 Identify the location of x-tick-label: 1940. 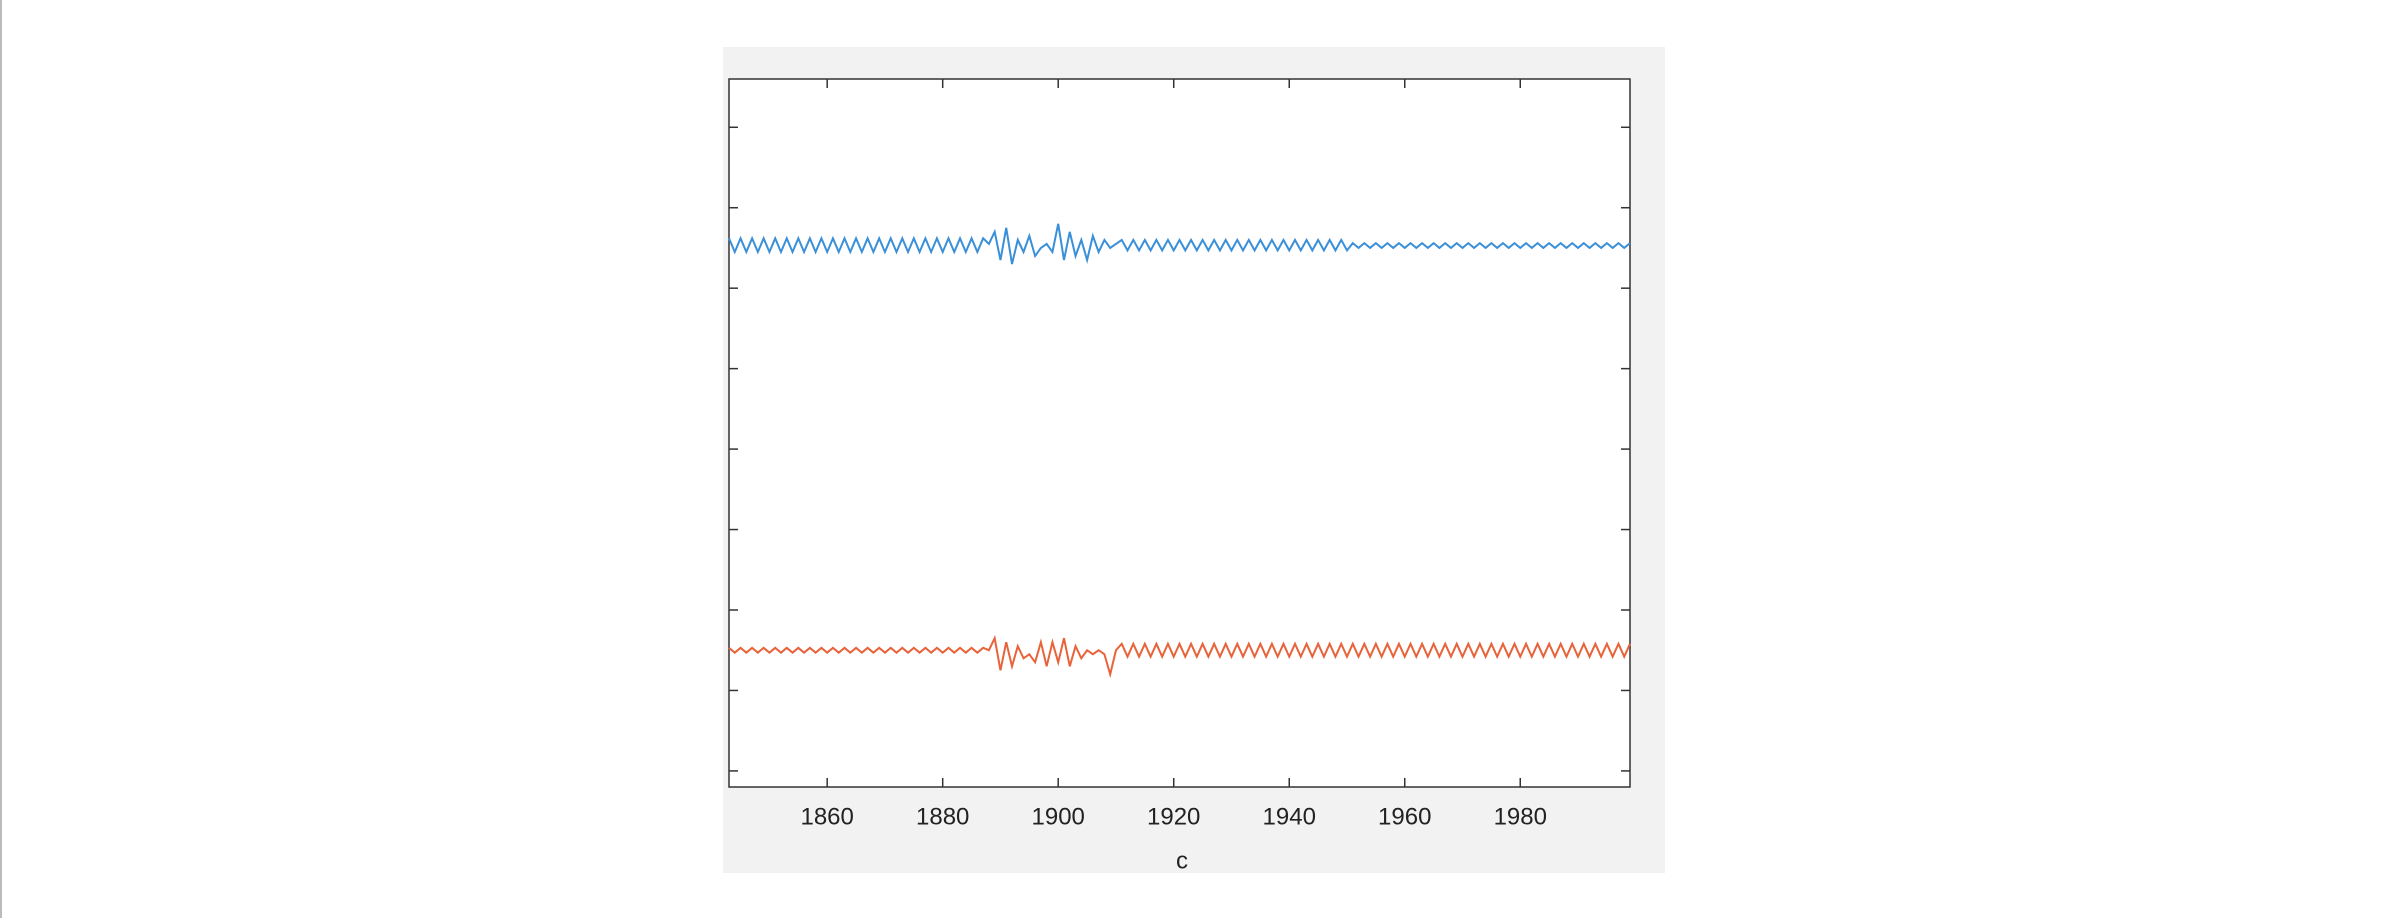
(1289, 816).